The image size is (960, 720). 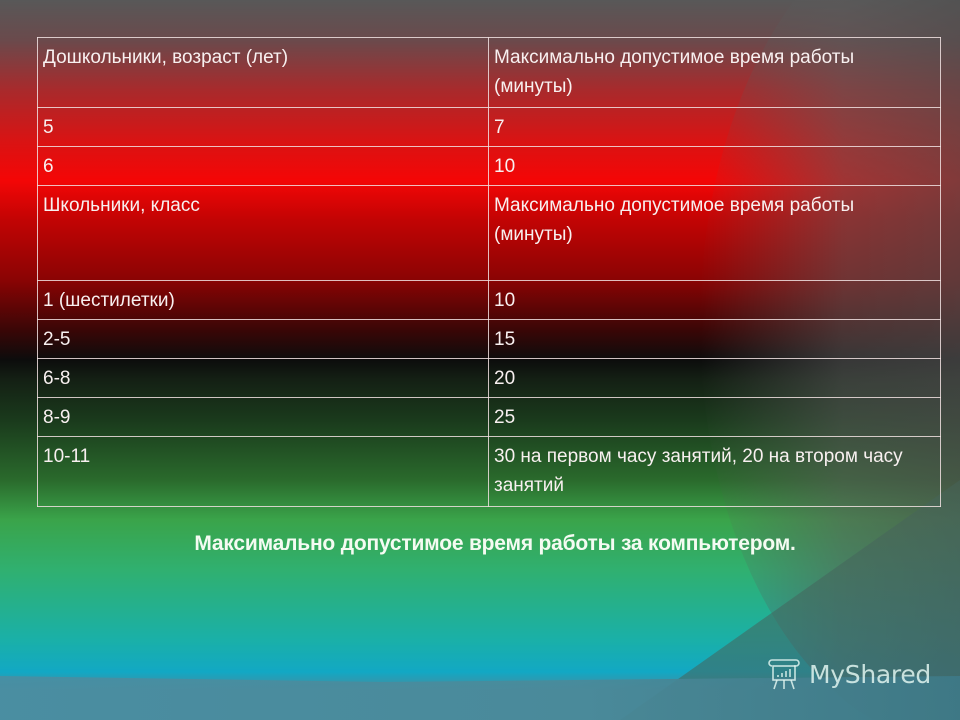 What do you see at coordinates (714, 339) in the screenshot?
I see `table-cell: 15` at bounding box center [714, 339].